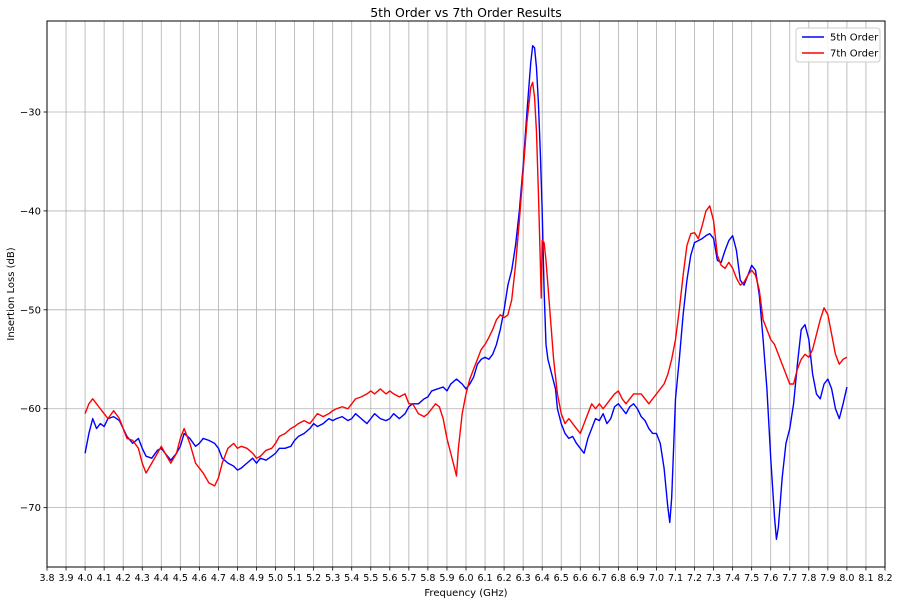 The width and height of the screenshot is (901, 604). I want to click on x-tick-label: 4.9, so click(256, 578).